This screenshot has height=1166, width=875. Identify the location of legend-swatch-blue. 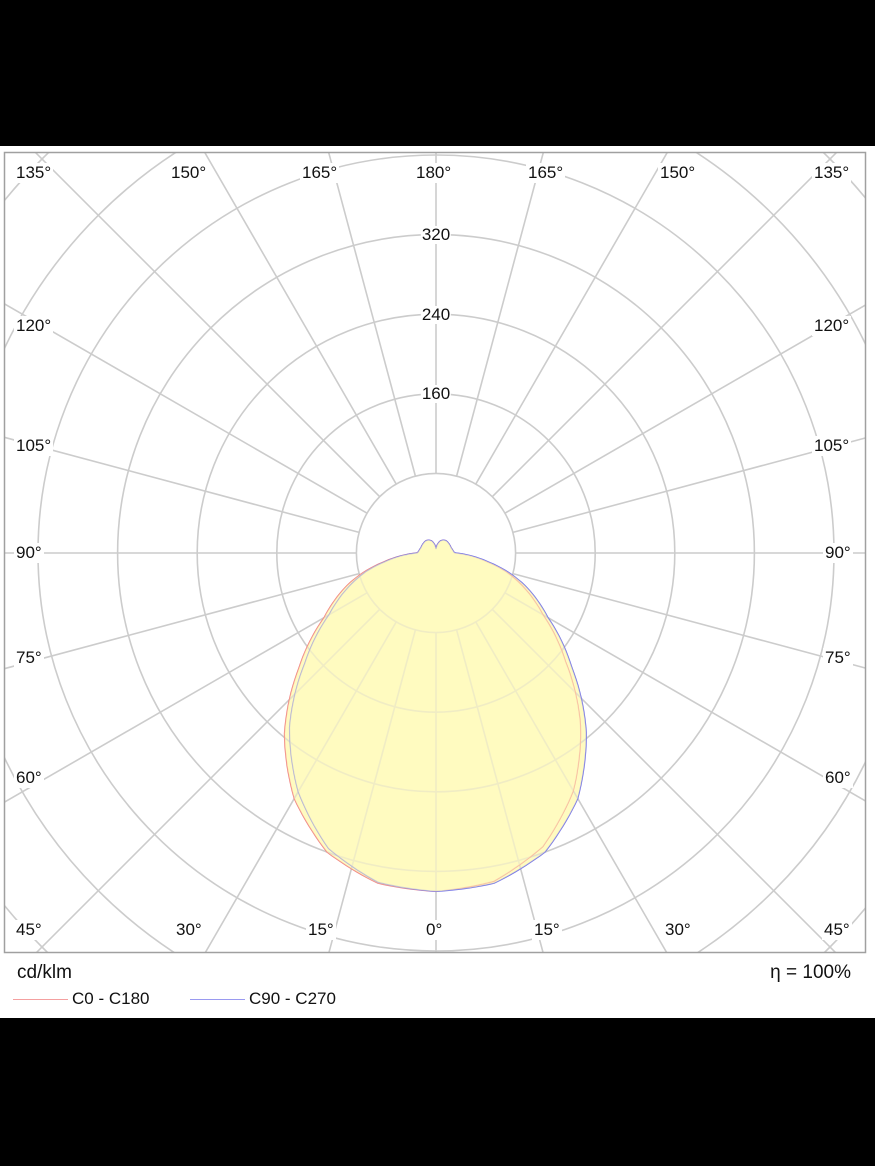
(217, 999).